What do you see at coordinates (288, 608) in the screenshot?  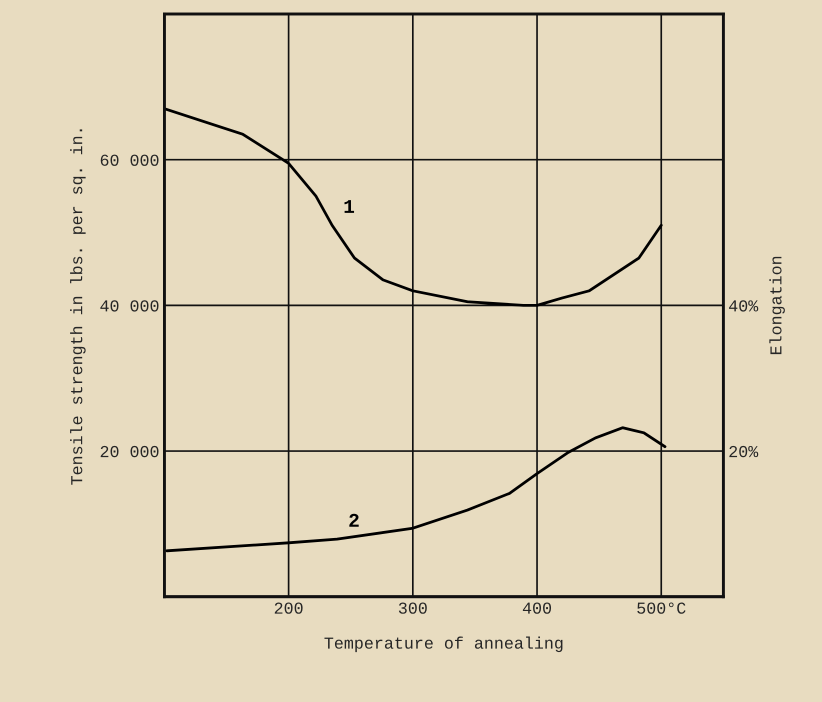 I see `x-tick-label: 200` at bounding box center [288, 608].